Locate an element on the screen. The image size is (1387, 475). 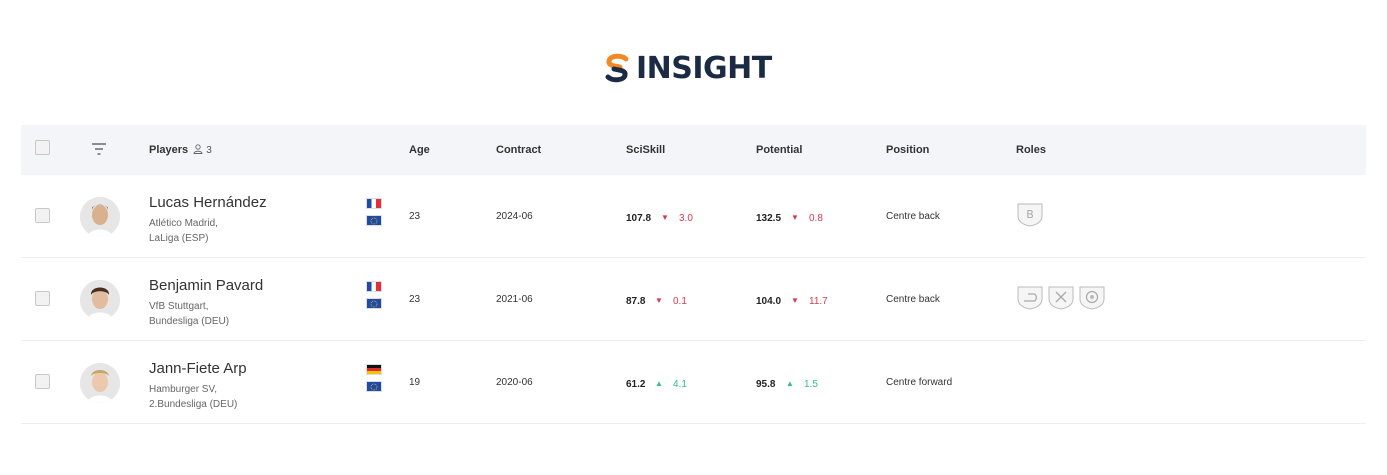
players-column-header: Players 3 is located at coordinates (180, 150).